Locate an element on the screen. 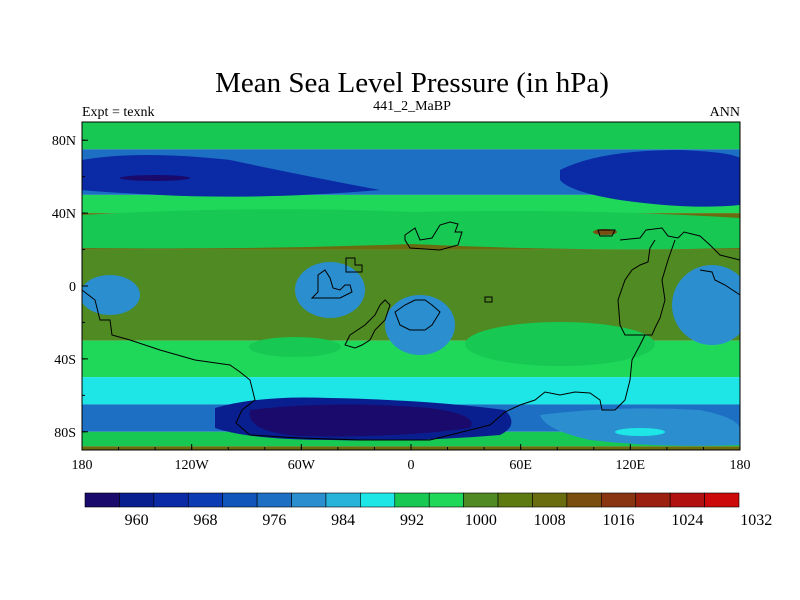  x-axis: 180 120W 60W 0 60E 120E 180 is located at coordinates (411, 458).